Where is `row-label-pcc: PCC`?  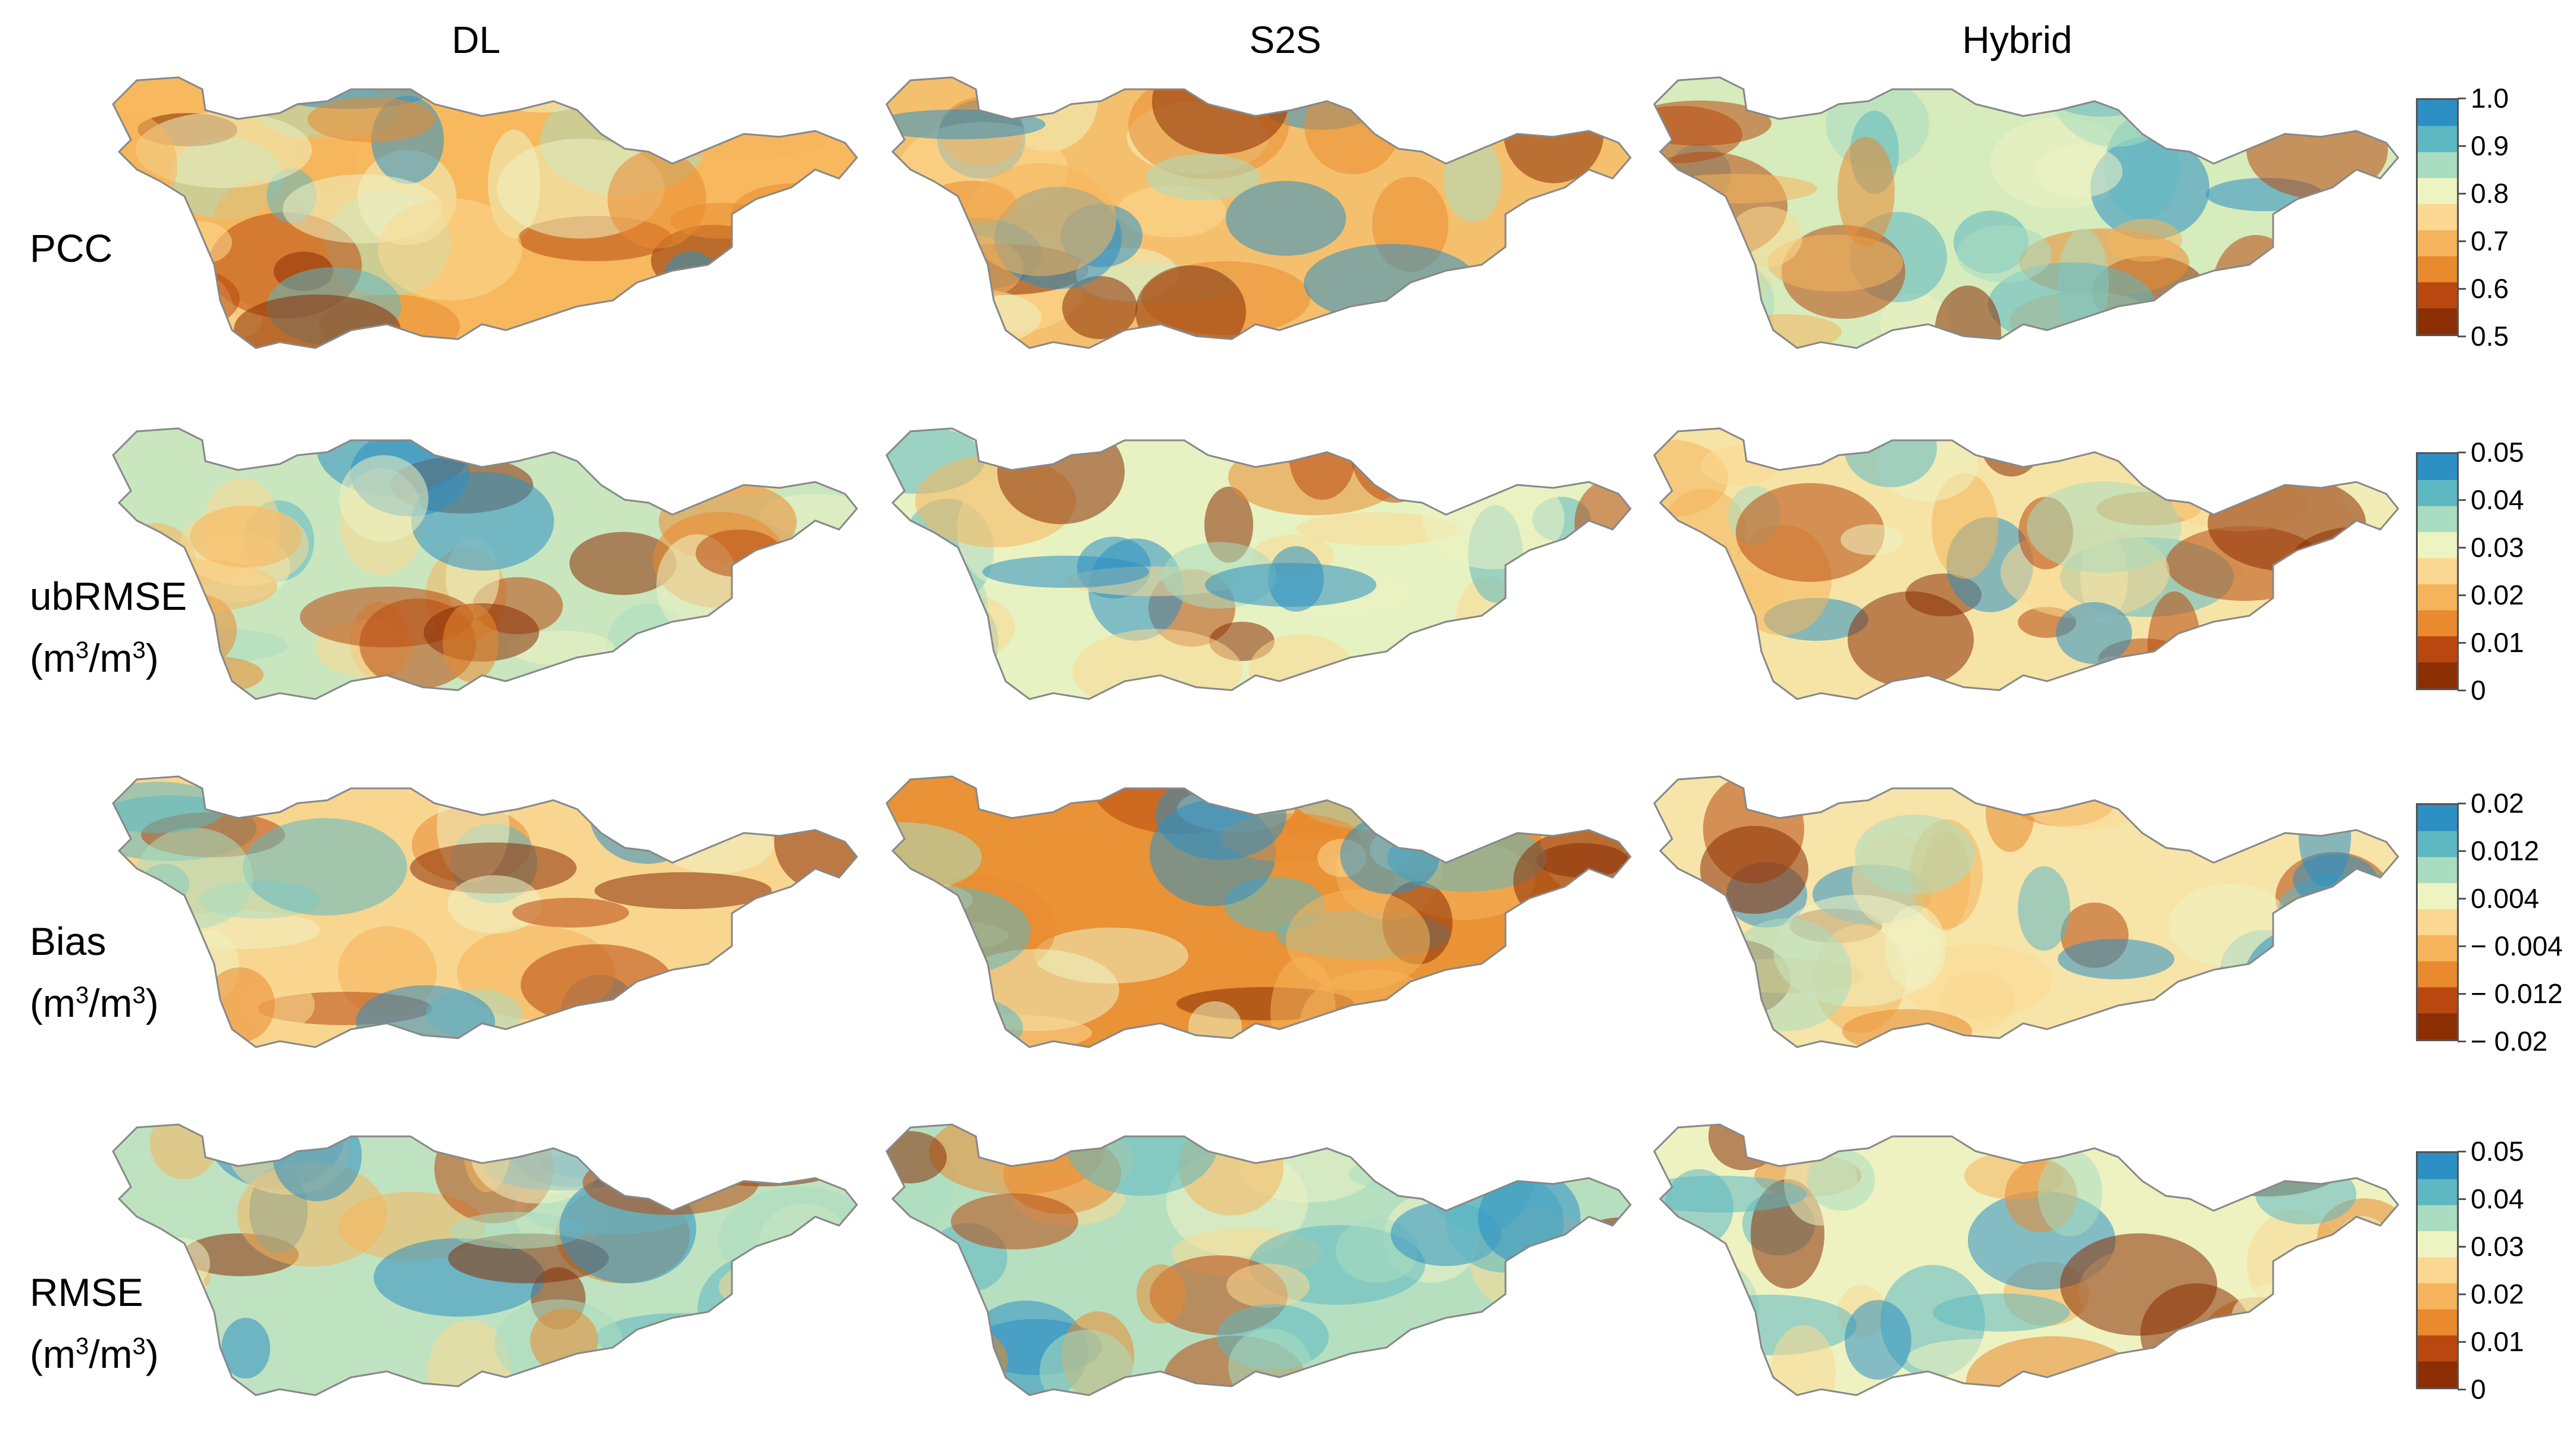
row-label-pcc: PCC is located at coordinates (71, 248).